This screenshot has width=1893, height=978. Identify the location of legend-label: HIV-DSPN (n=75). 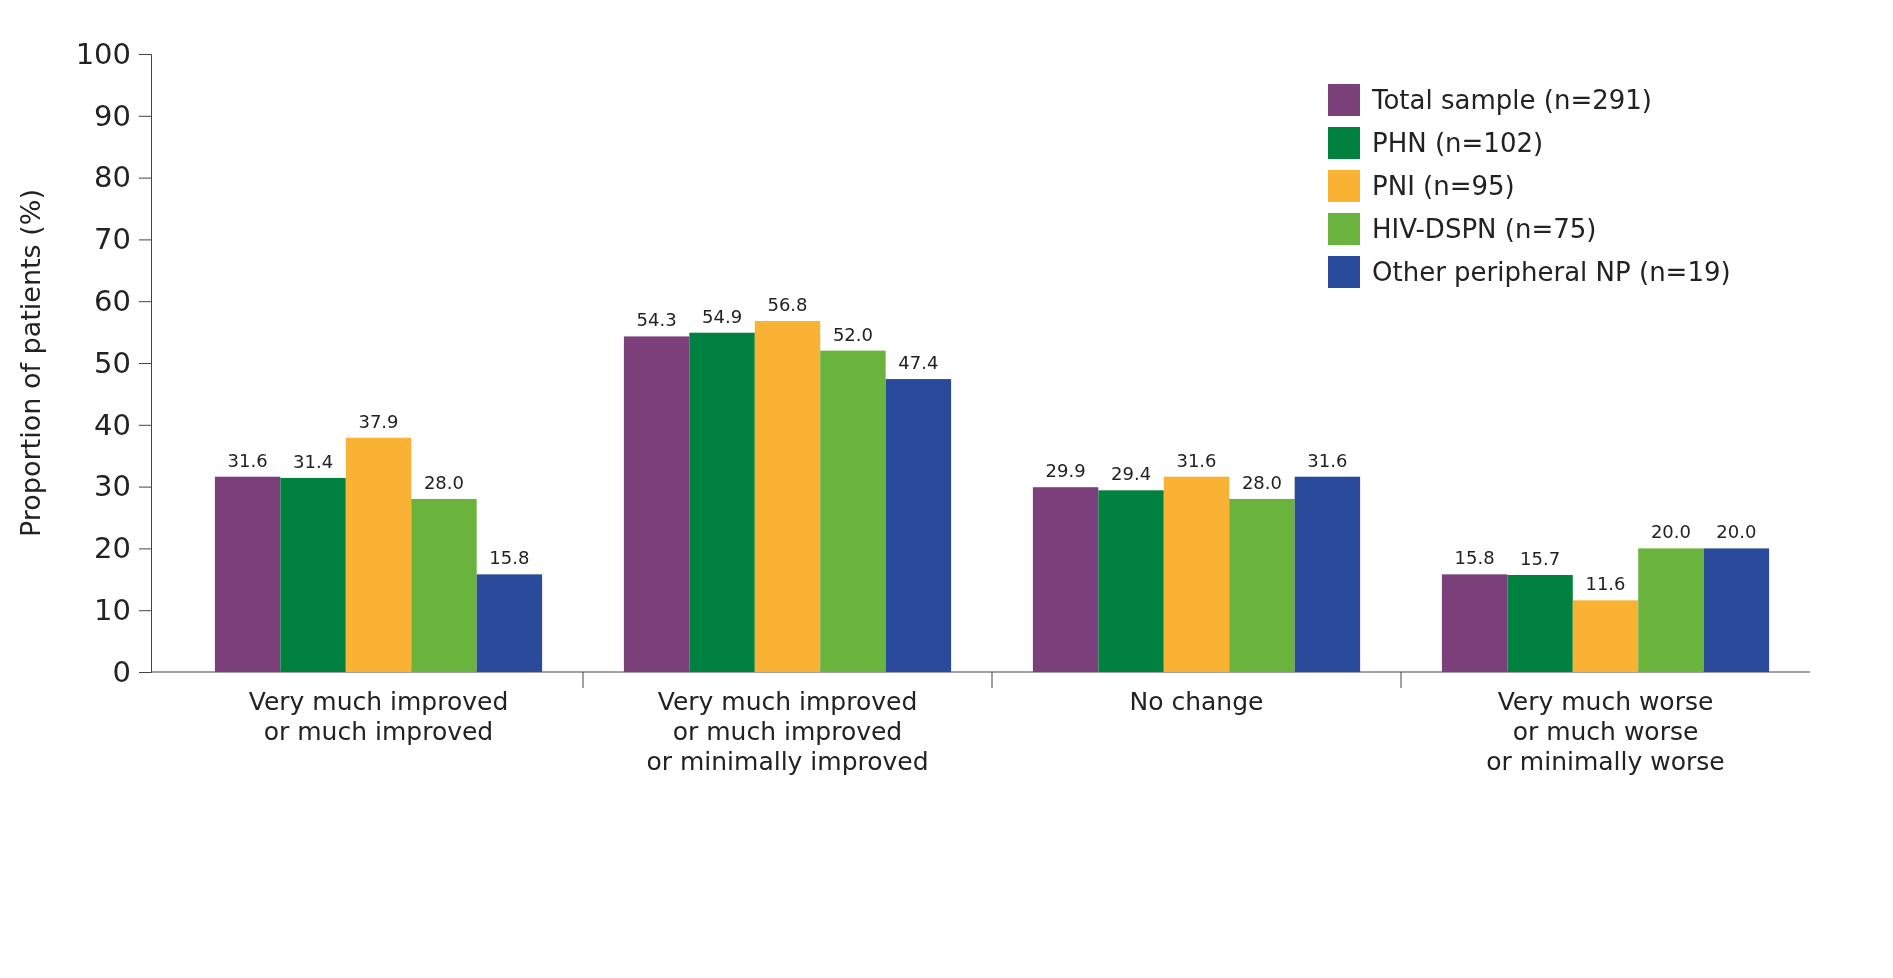
(1484, 229).